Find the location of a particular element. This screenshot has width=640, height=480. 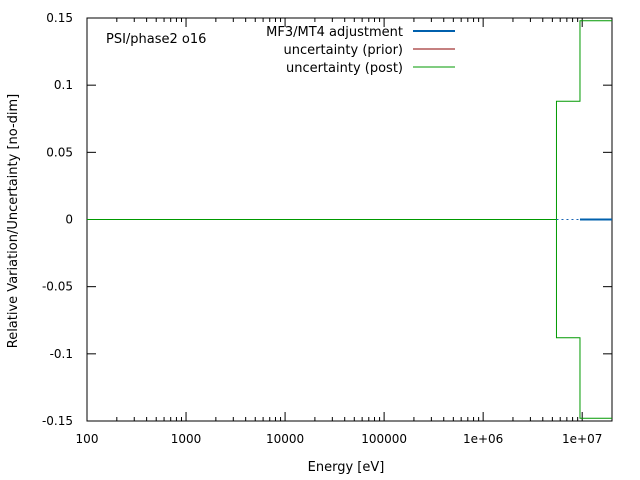

y-tick-label: 0.15 is located at coordinates (59, 18).